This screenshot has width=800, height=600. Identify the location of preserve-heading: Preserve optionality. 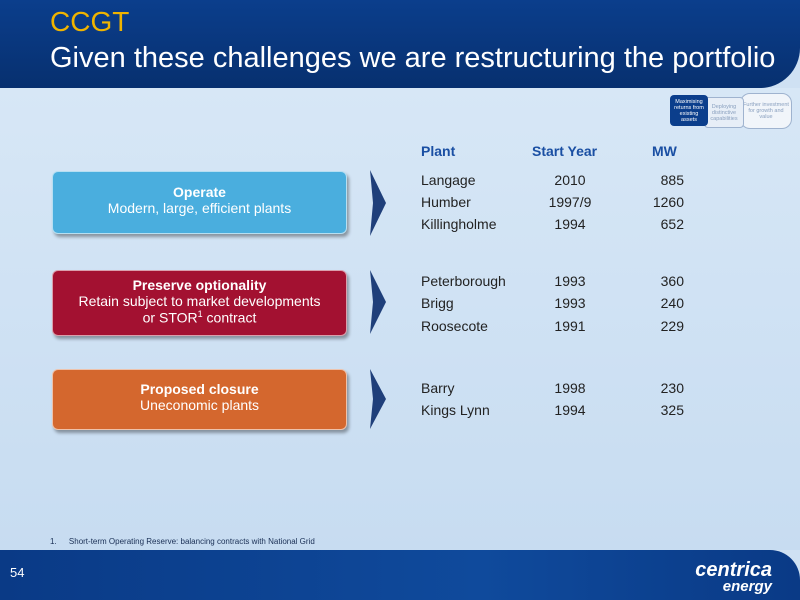
(199, 285).